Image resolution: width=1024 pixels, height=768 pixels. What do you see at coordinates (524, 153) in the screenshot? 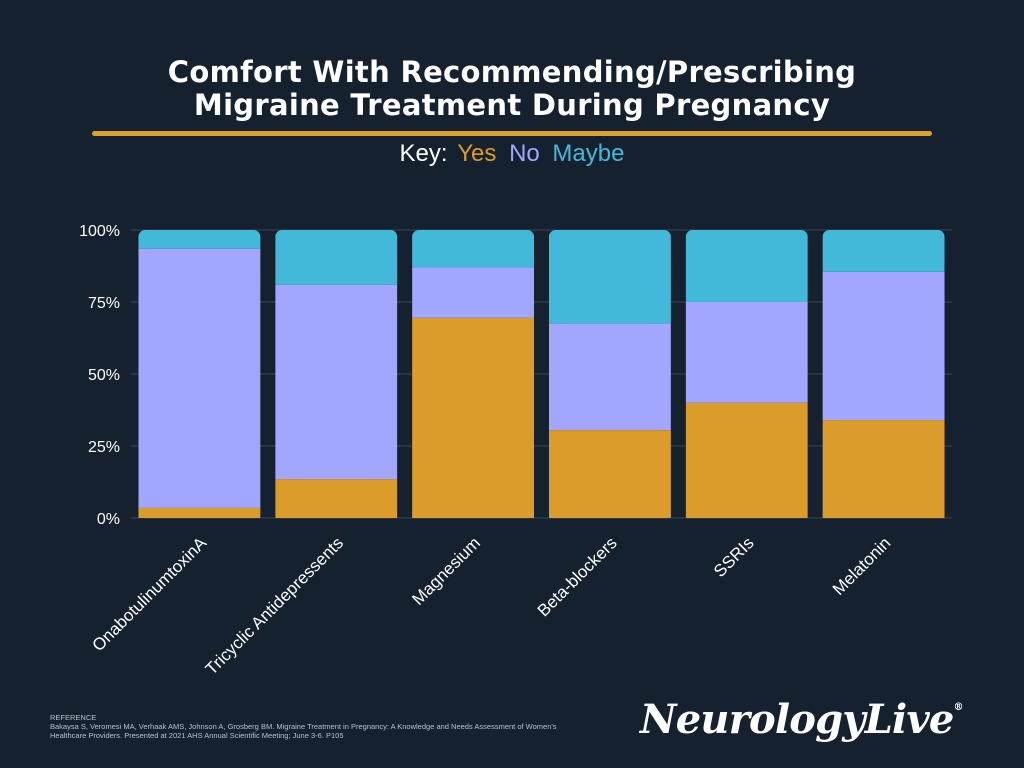
I see `legend-item-no: No` at bounding box center [524, 153].